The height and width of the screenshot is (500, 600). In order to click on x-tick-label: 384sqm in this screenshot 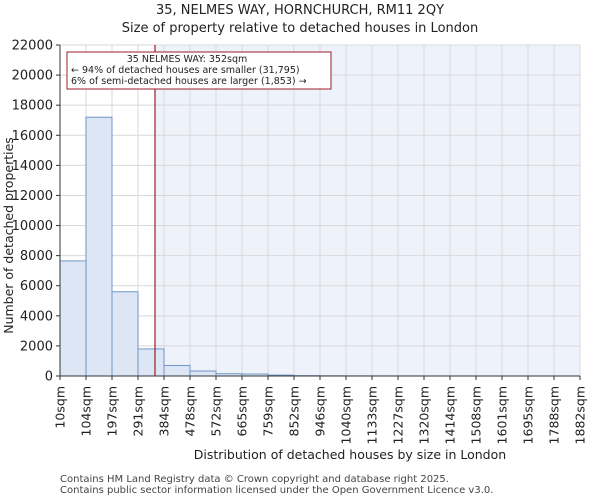, I will do `click(164, 411)`.